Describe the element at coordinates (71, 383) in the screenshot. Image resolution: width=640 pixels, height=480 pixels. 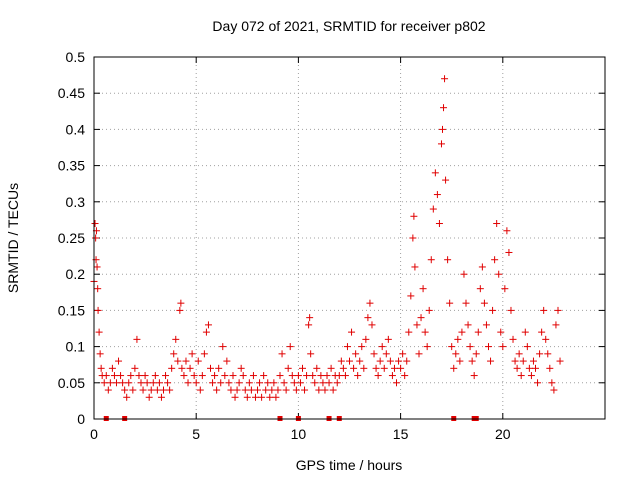
I see `y-tick-label: 0.05` at that location.